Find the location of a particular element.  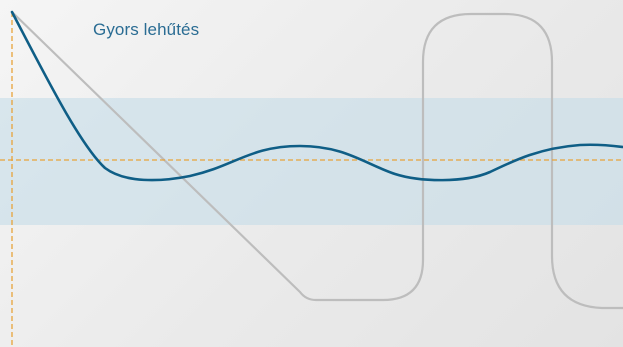

fast-cooling-label: Gyors lehűtés is located at coordinates (146, 29).